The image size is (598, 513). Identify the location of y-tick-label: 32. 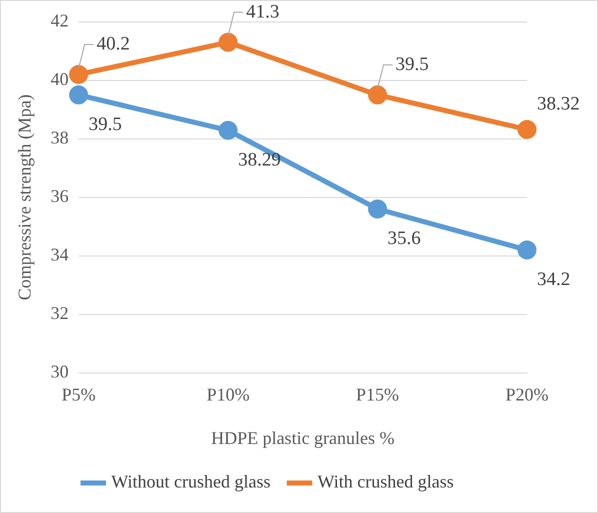
(59, 313).